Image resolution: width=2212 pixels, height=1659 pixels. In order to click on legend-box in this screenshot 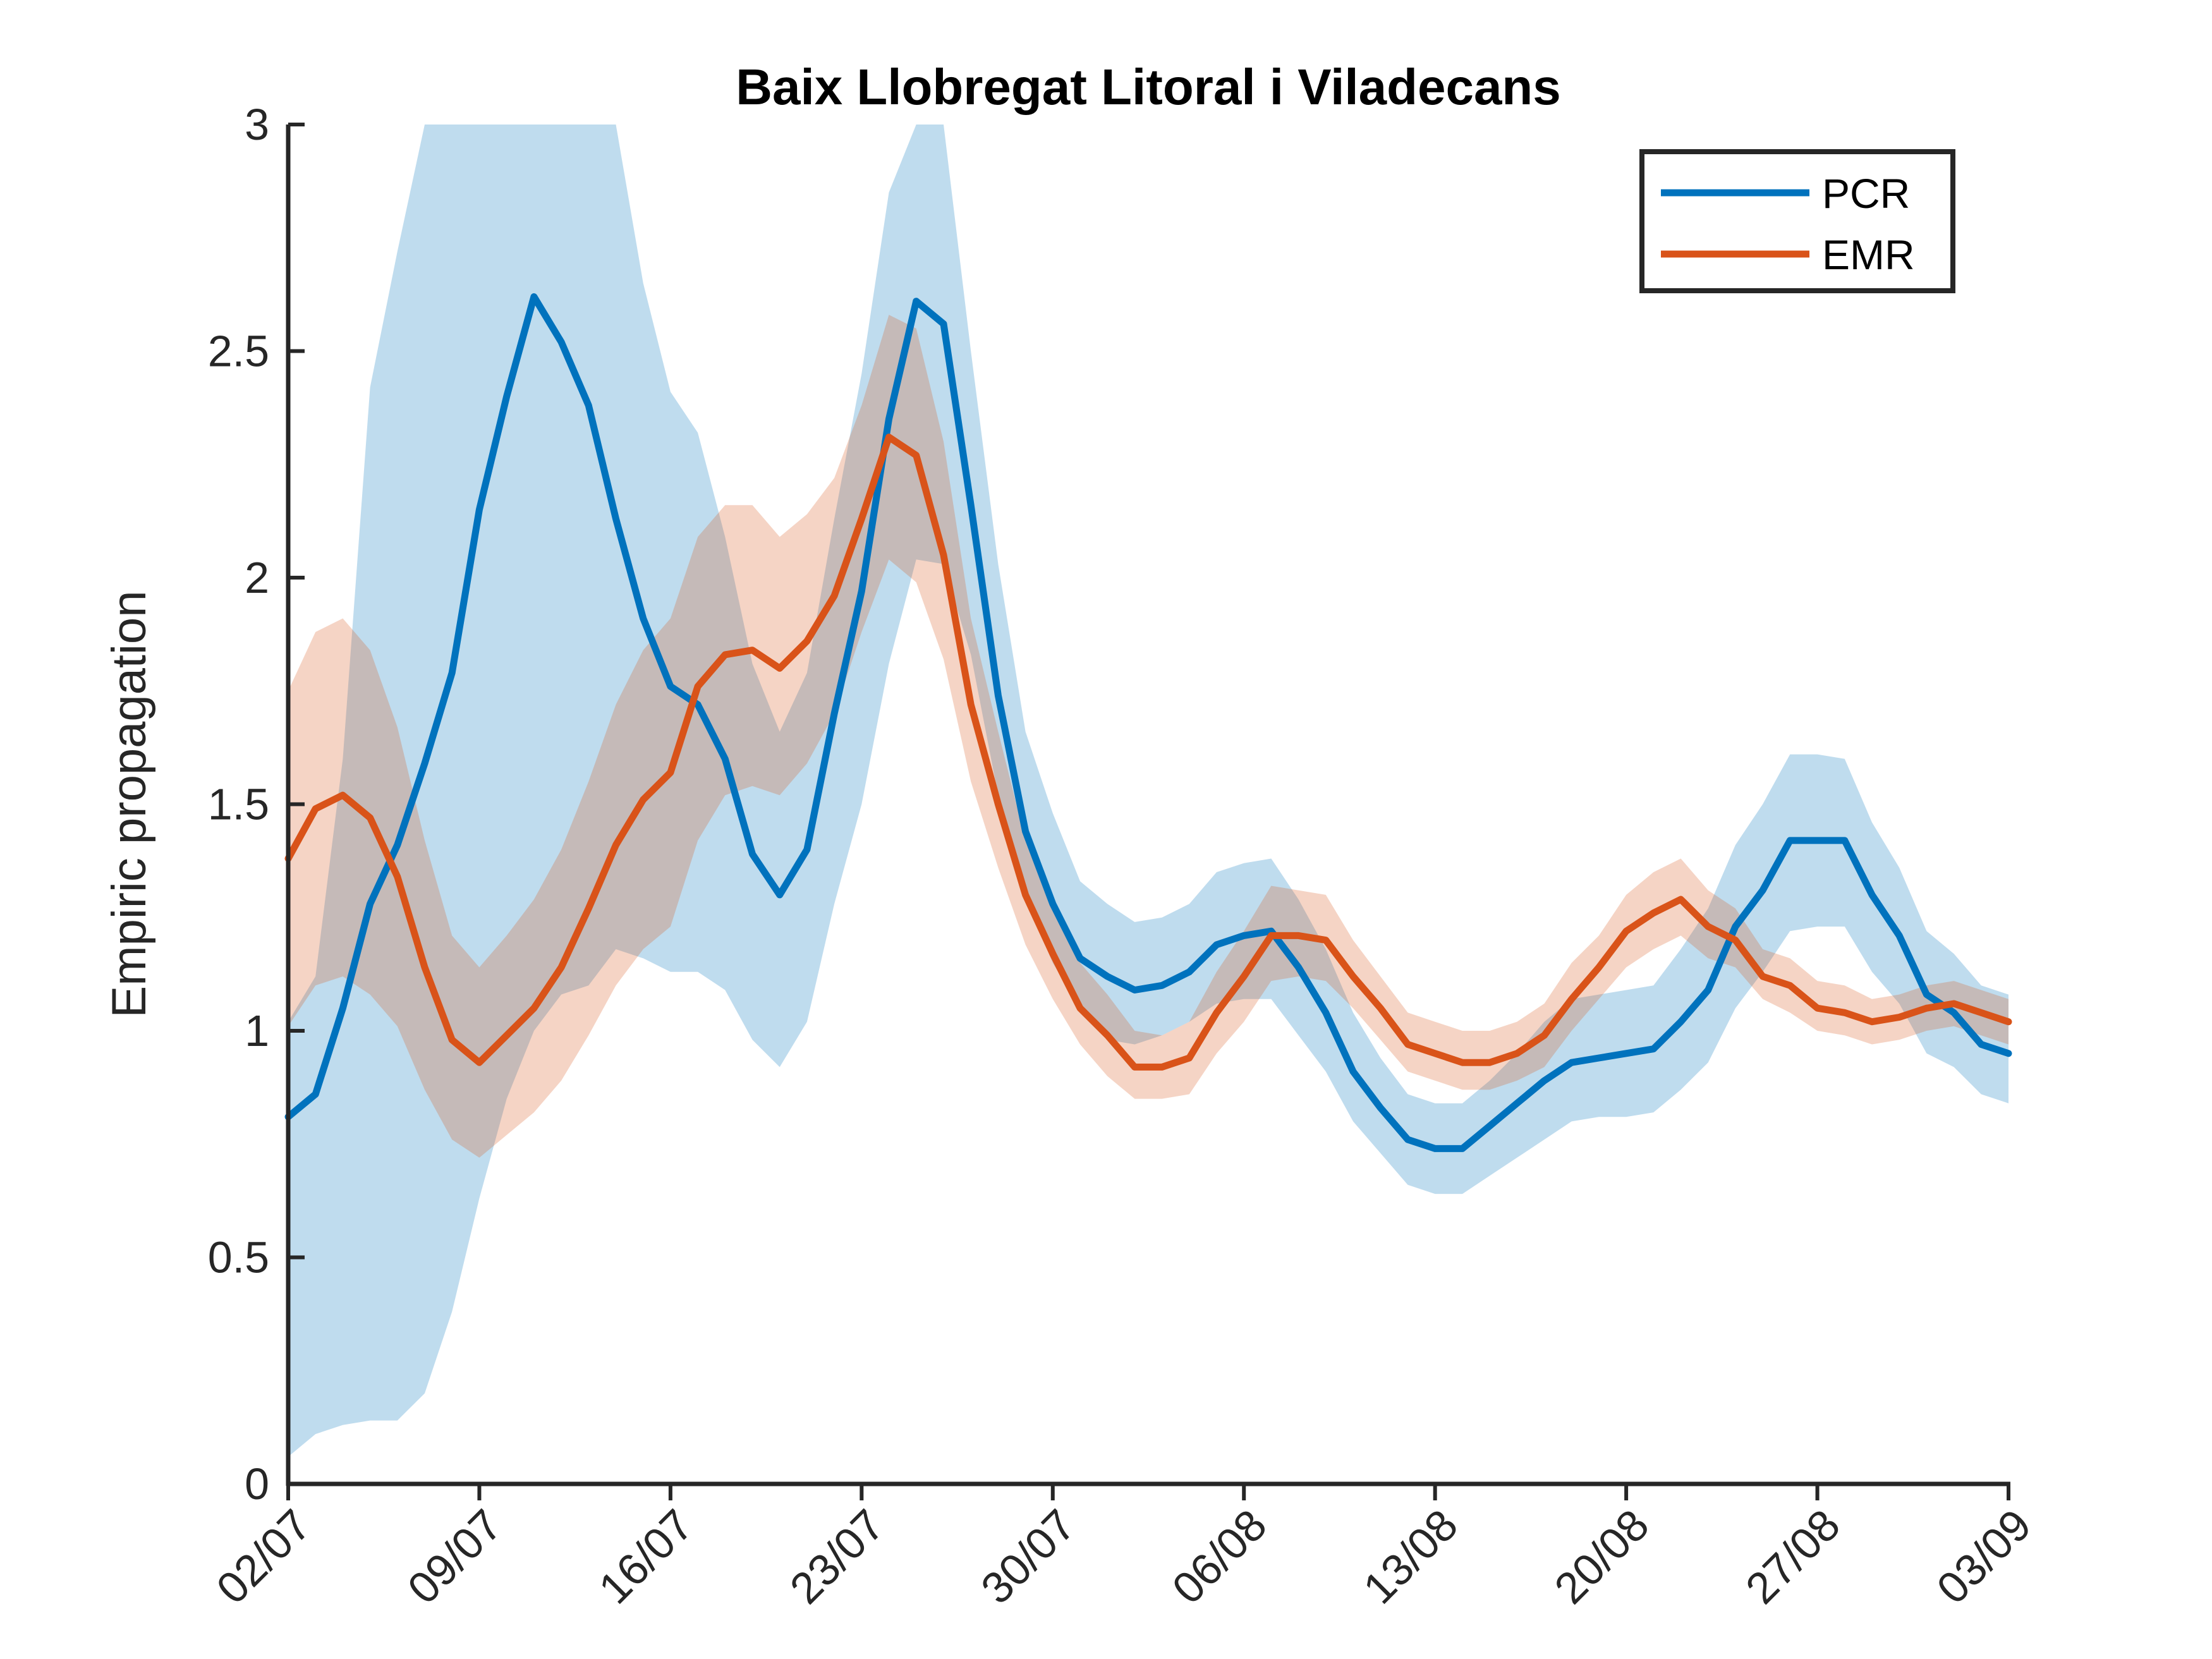, I will do `click(1797, 221)`.